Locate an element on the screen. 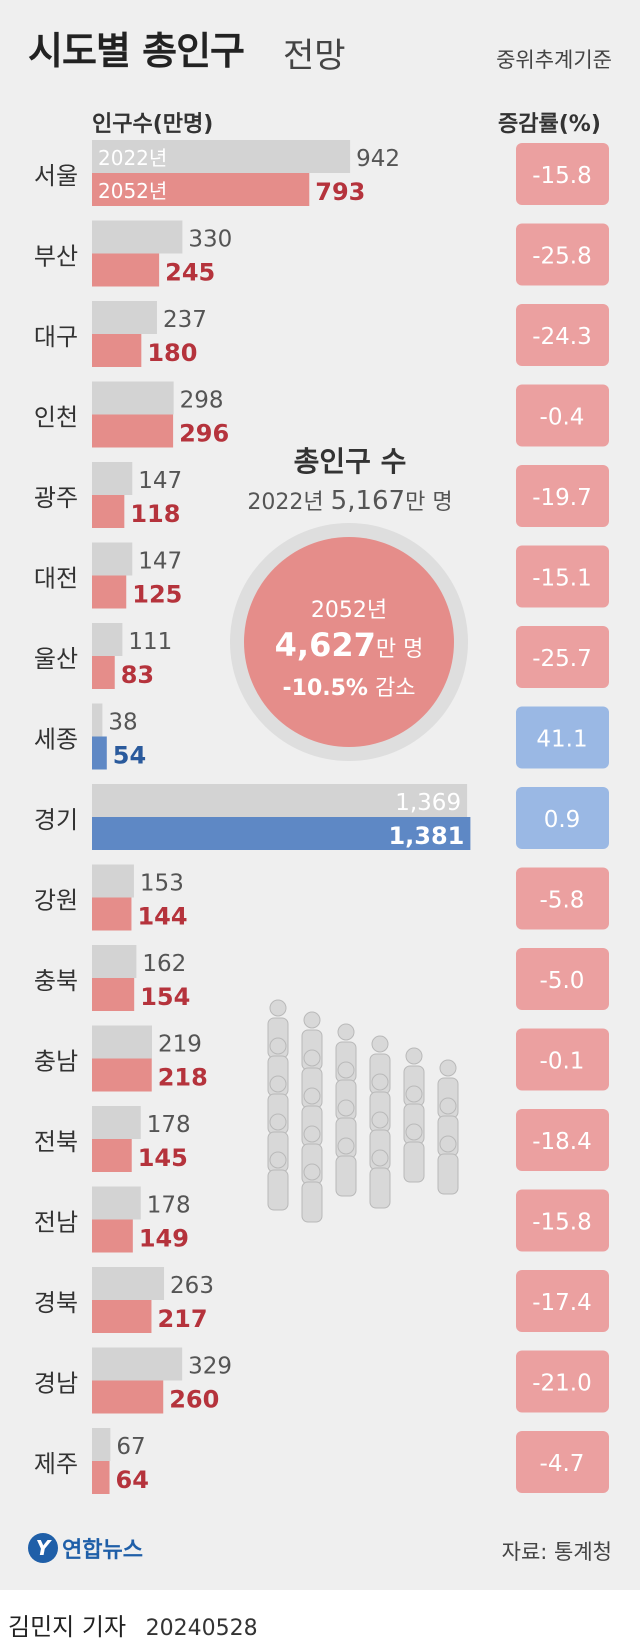 The width and height of the screenshot is (640, 1651). region-label: 경남 is located at coordinates (56, 1384).